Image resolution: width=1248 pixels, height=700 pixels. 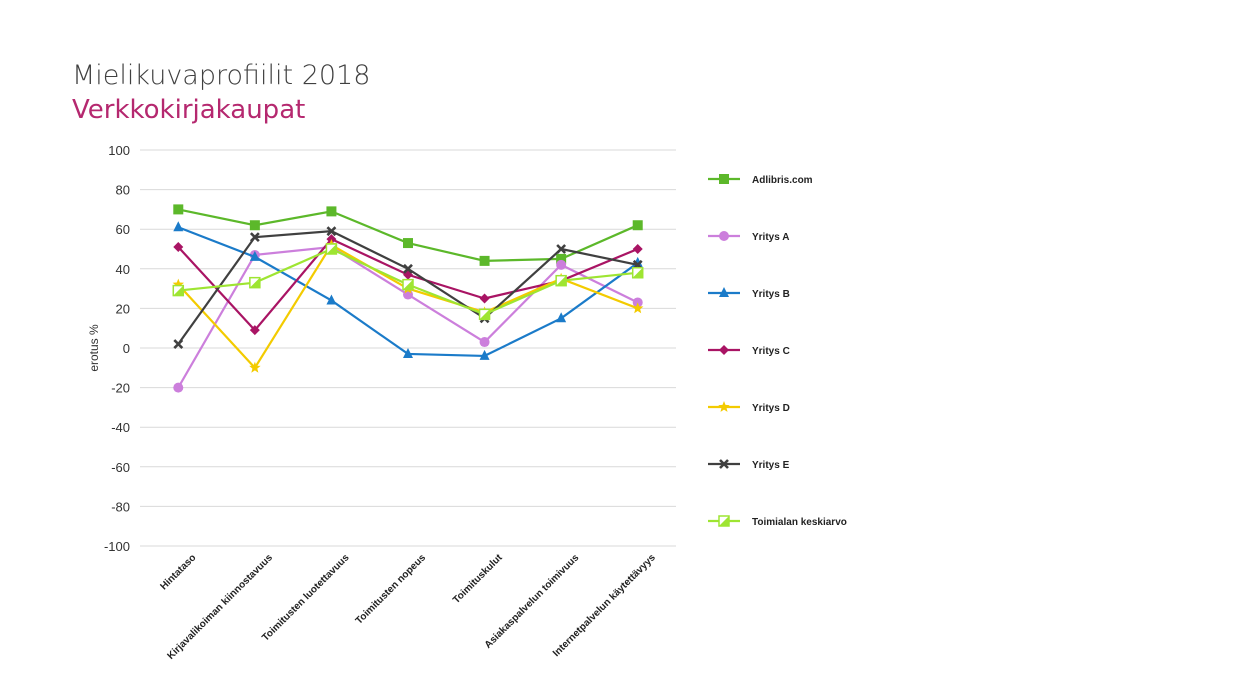 I want to click on y-axis-label: erotus %, so click(x=94, y=348).